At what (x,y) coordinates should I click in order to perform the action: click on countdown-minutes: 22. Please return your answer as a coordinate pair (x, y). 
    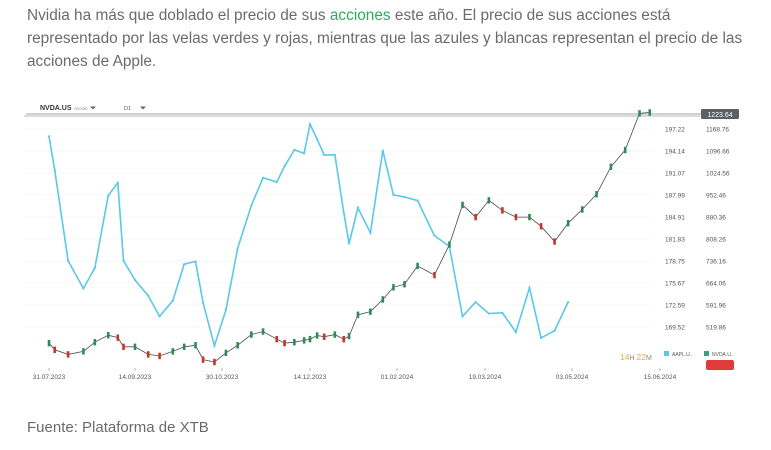
    Looking at the image, I should click on (642, 357).